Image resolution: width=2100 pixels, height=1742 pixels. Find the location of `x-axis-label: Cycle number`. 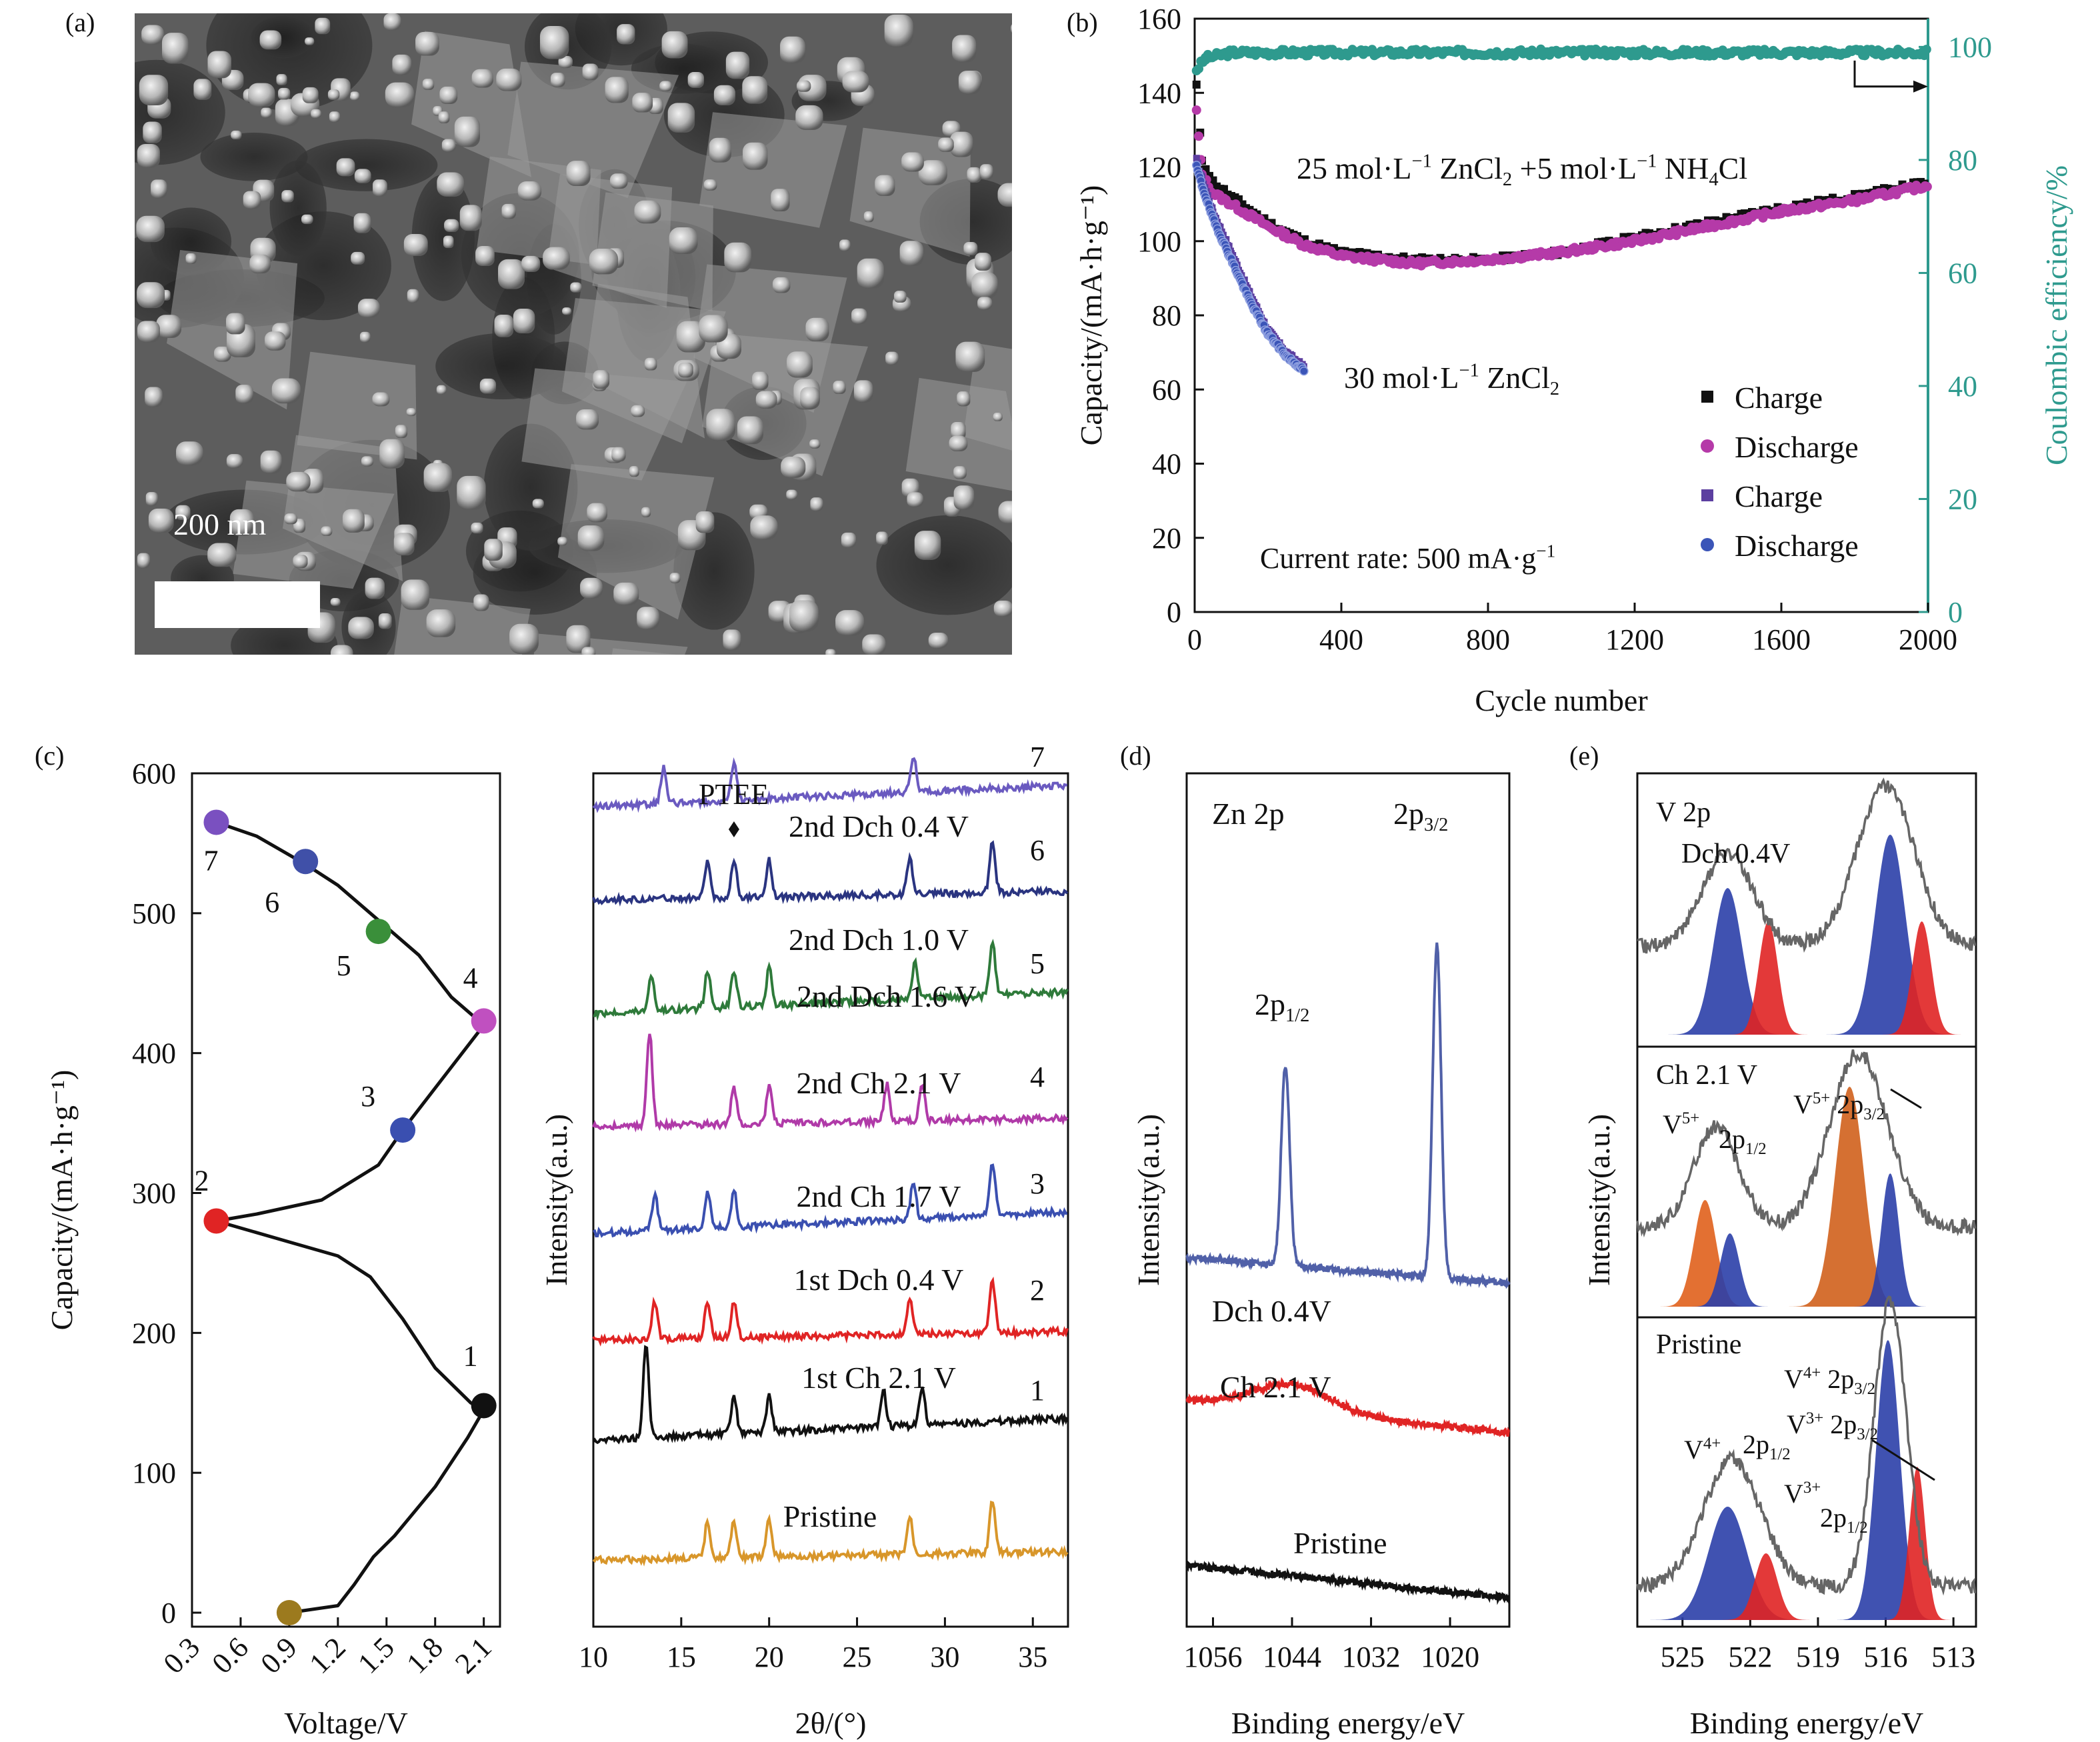

x-axis-label: Cycle number is located at coordinates (1561, 700).